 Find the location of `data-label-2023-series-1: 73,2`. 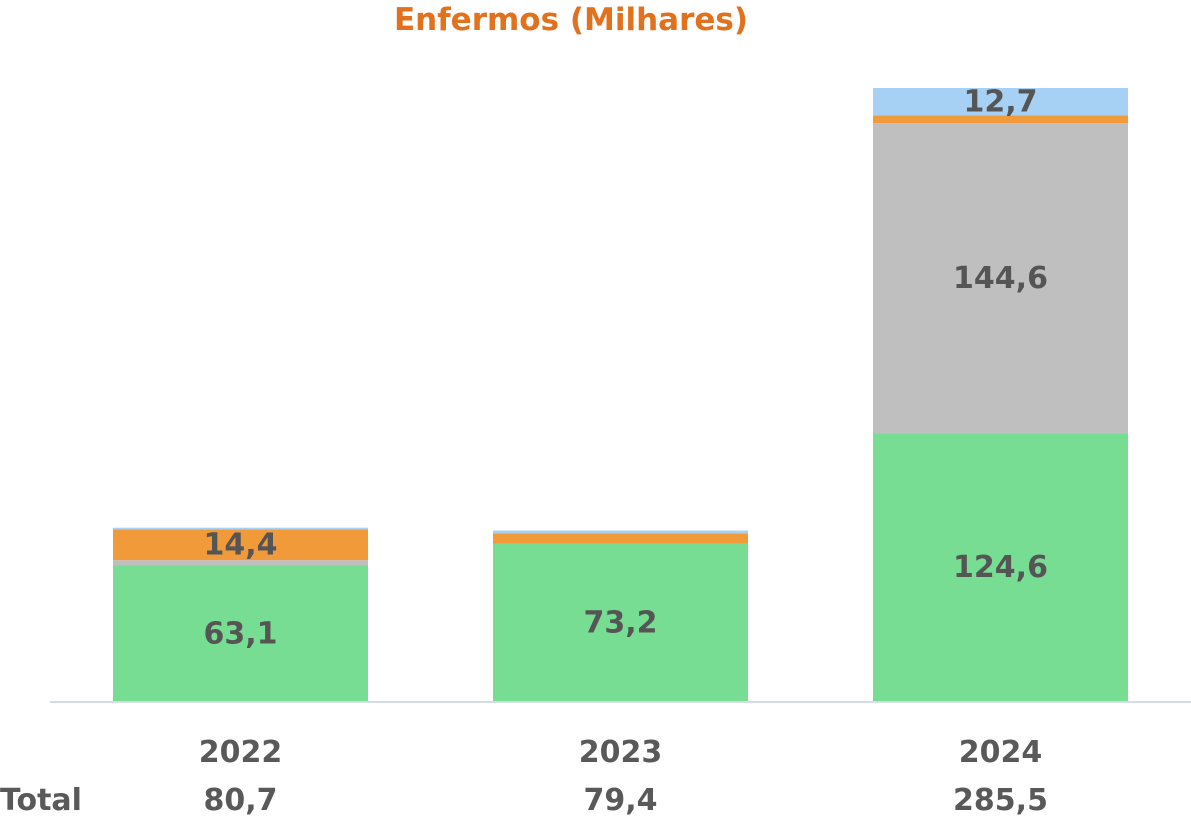

data-label-2023-series-1: 73,2 is located at coordinates (620, 622).